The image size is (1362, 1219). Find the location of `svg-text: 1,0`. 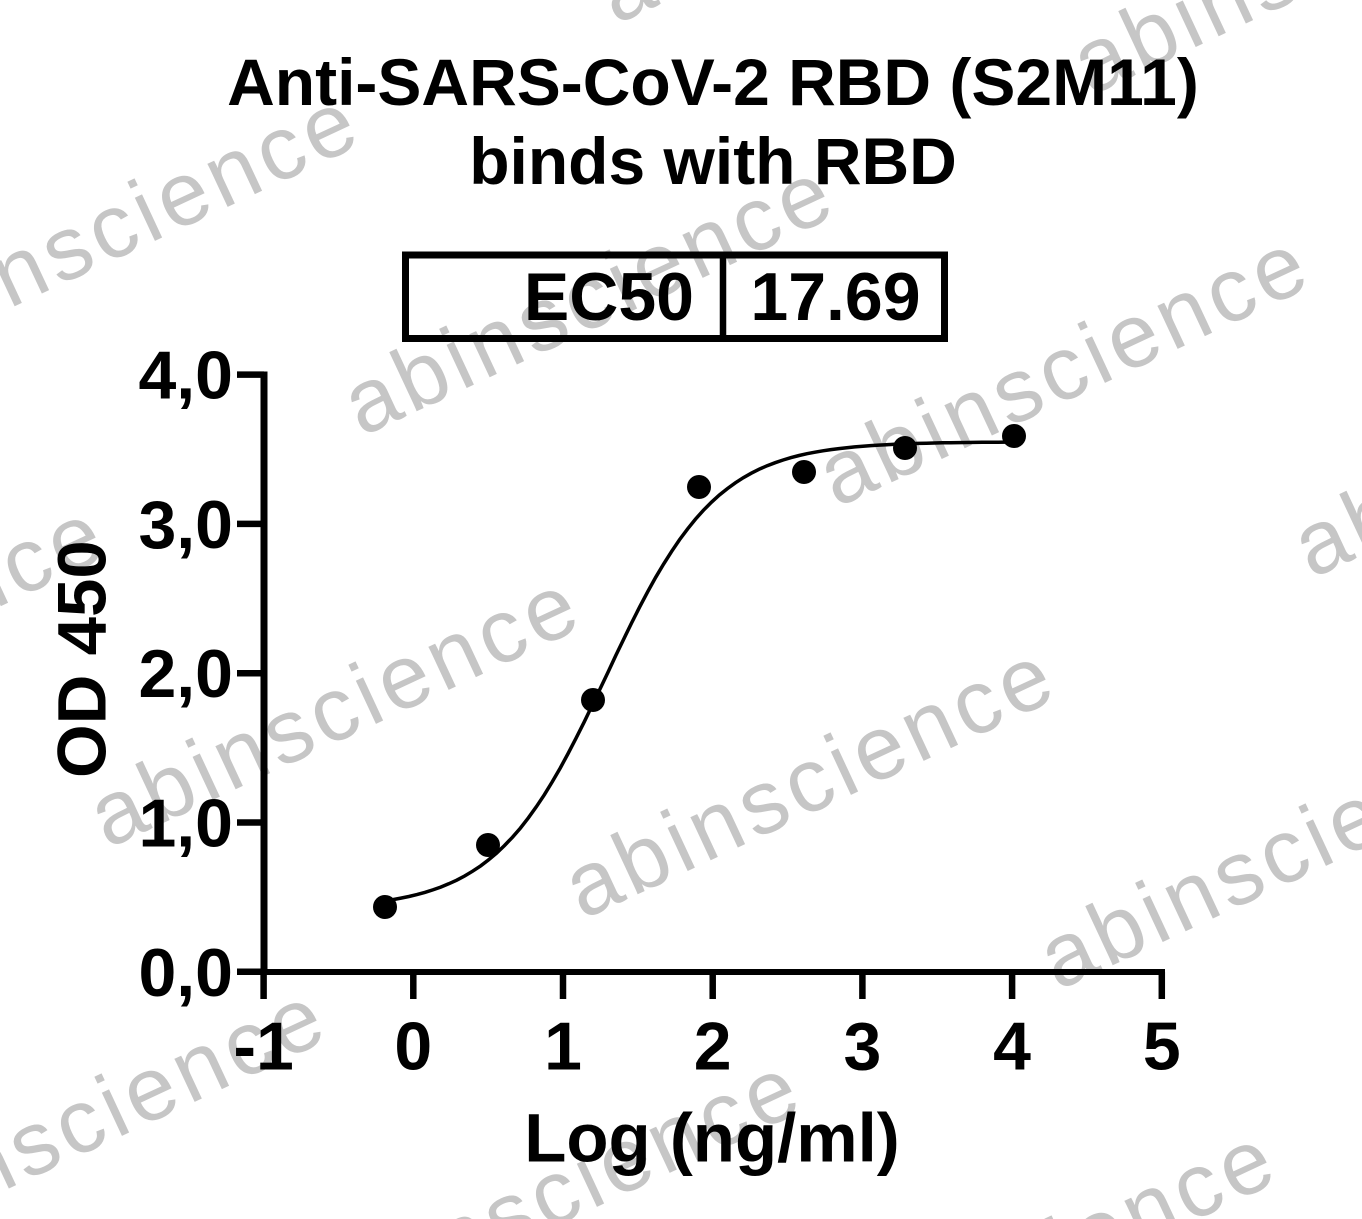

svg-text: 1,0 is located at coordinates (185, 824).